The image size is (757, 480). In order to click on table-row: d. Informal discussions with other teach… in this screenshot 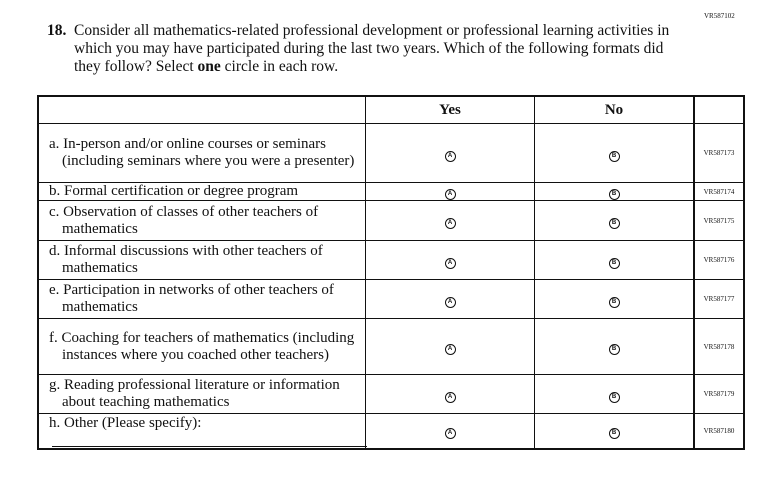, I will do `click(391, 260)`.